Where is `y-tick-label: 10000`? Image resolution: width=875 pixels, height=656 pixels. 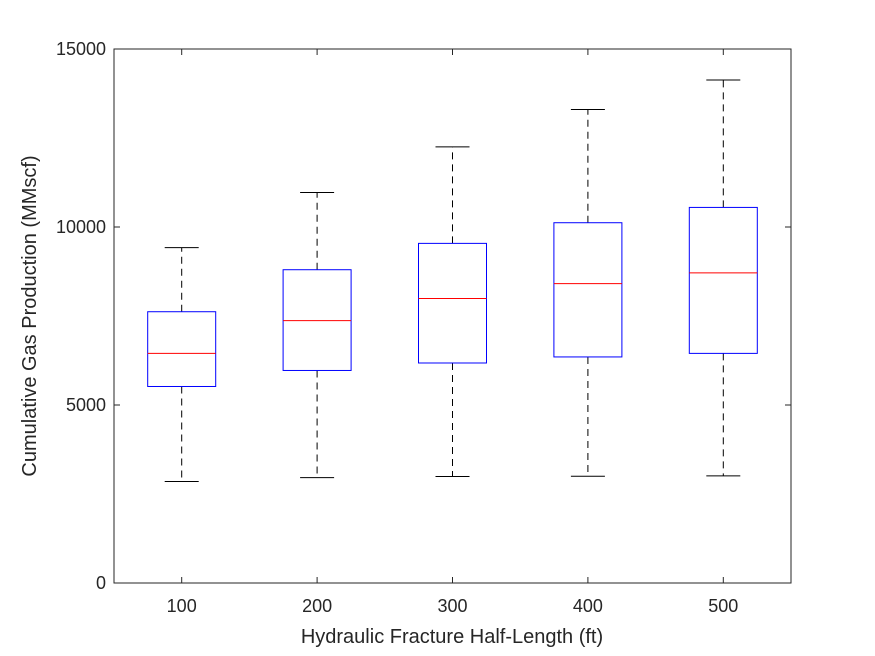
y-tick-label: 10000 is located at coordinates (81, 227).